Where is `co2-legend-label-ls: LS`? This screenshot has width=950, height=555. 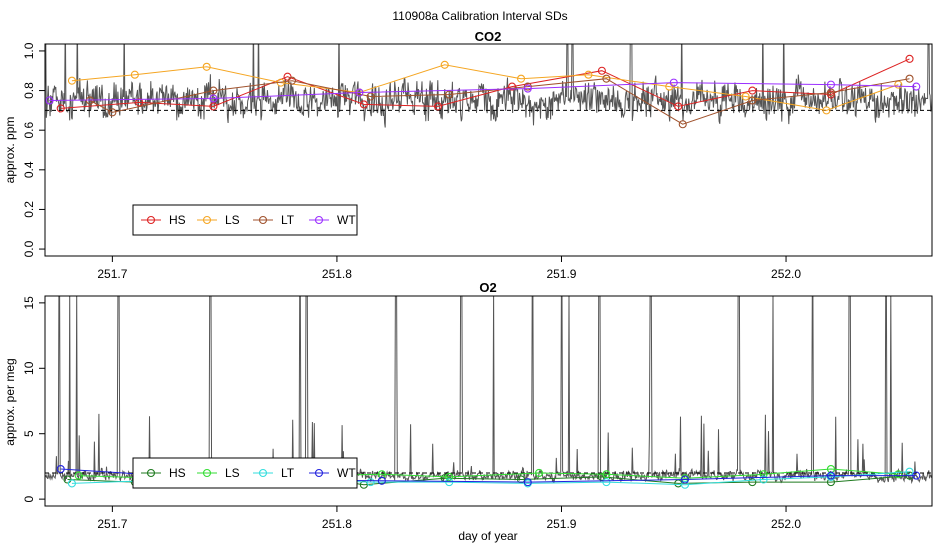
co2-legend-label-ls: LS is located at coordinates (232, 220).